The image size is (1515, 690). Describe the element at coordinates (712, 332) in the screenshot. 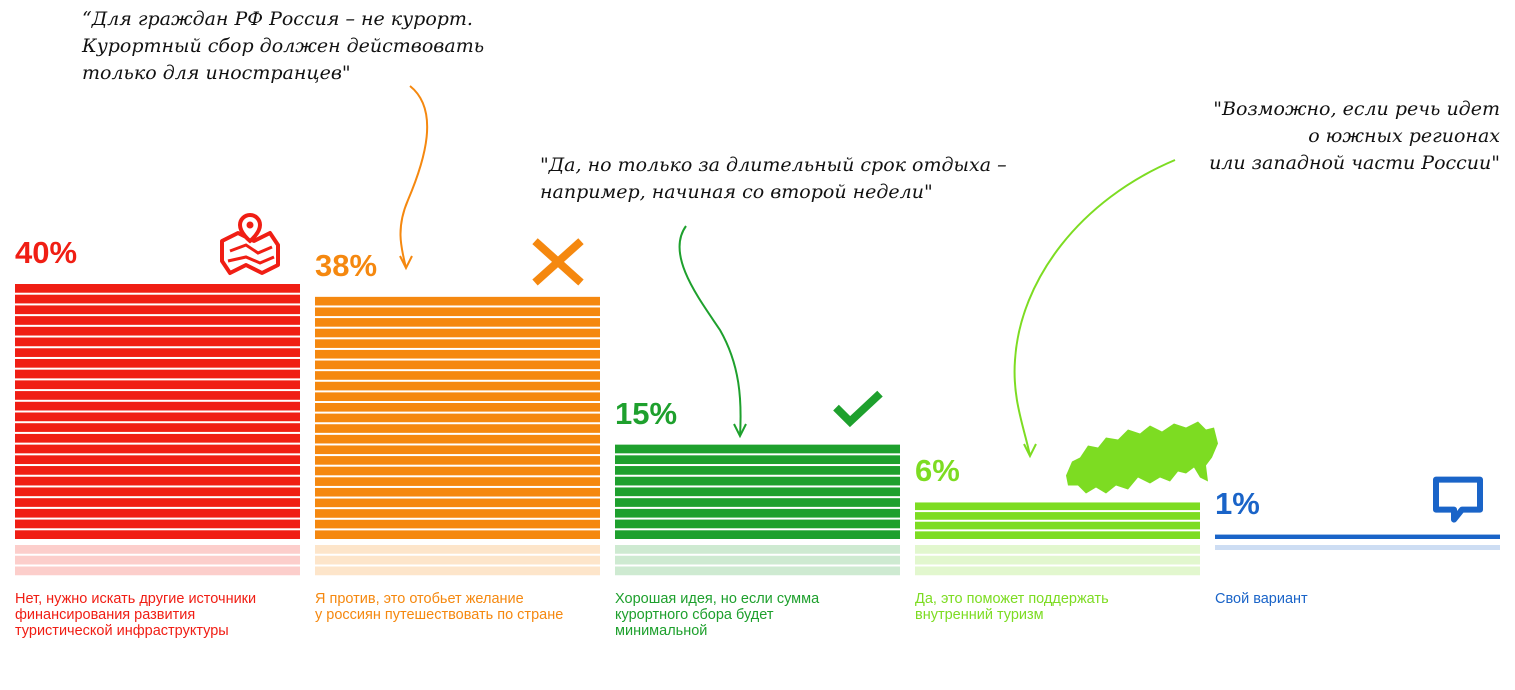

I see `arrow-long-stay` at that location.